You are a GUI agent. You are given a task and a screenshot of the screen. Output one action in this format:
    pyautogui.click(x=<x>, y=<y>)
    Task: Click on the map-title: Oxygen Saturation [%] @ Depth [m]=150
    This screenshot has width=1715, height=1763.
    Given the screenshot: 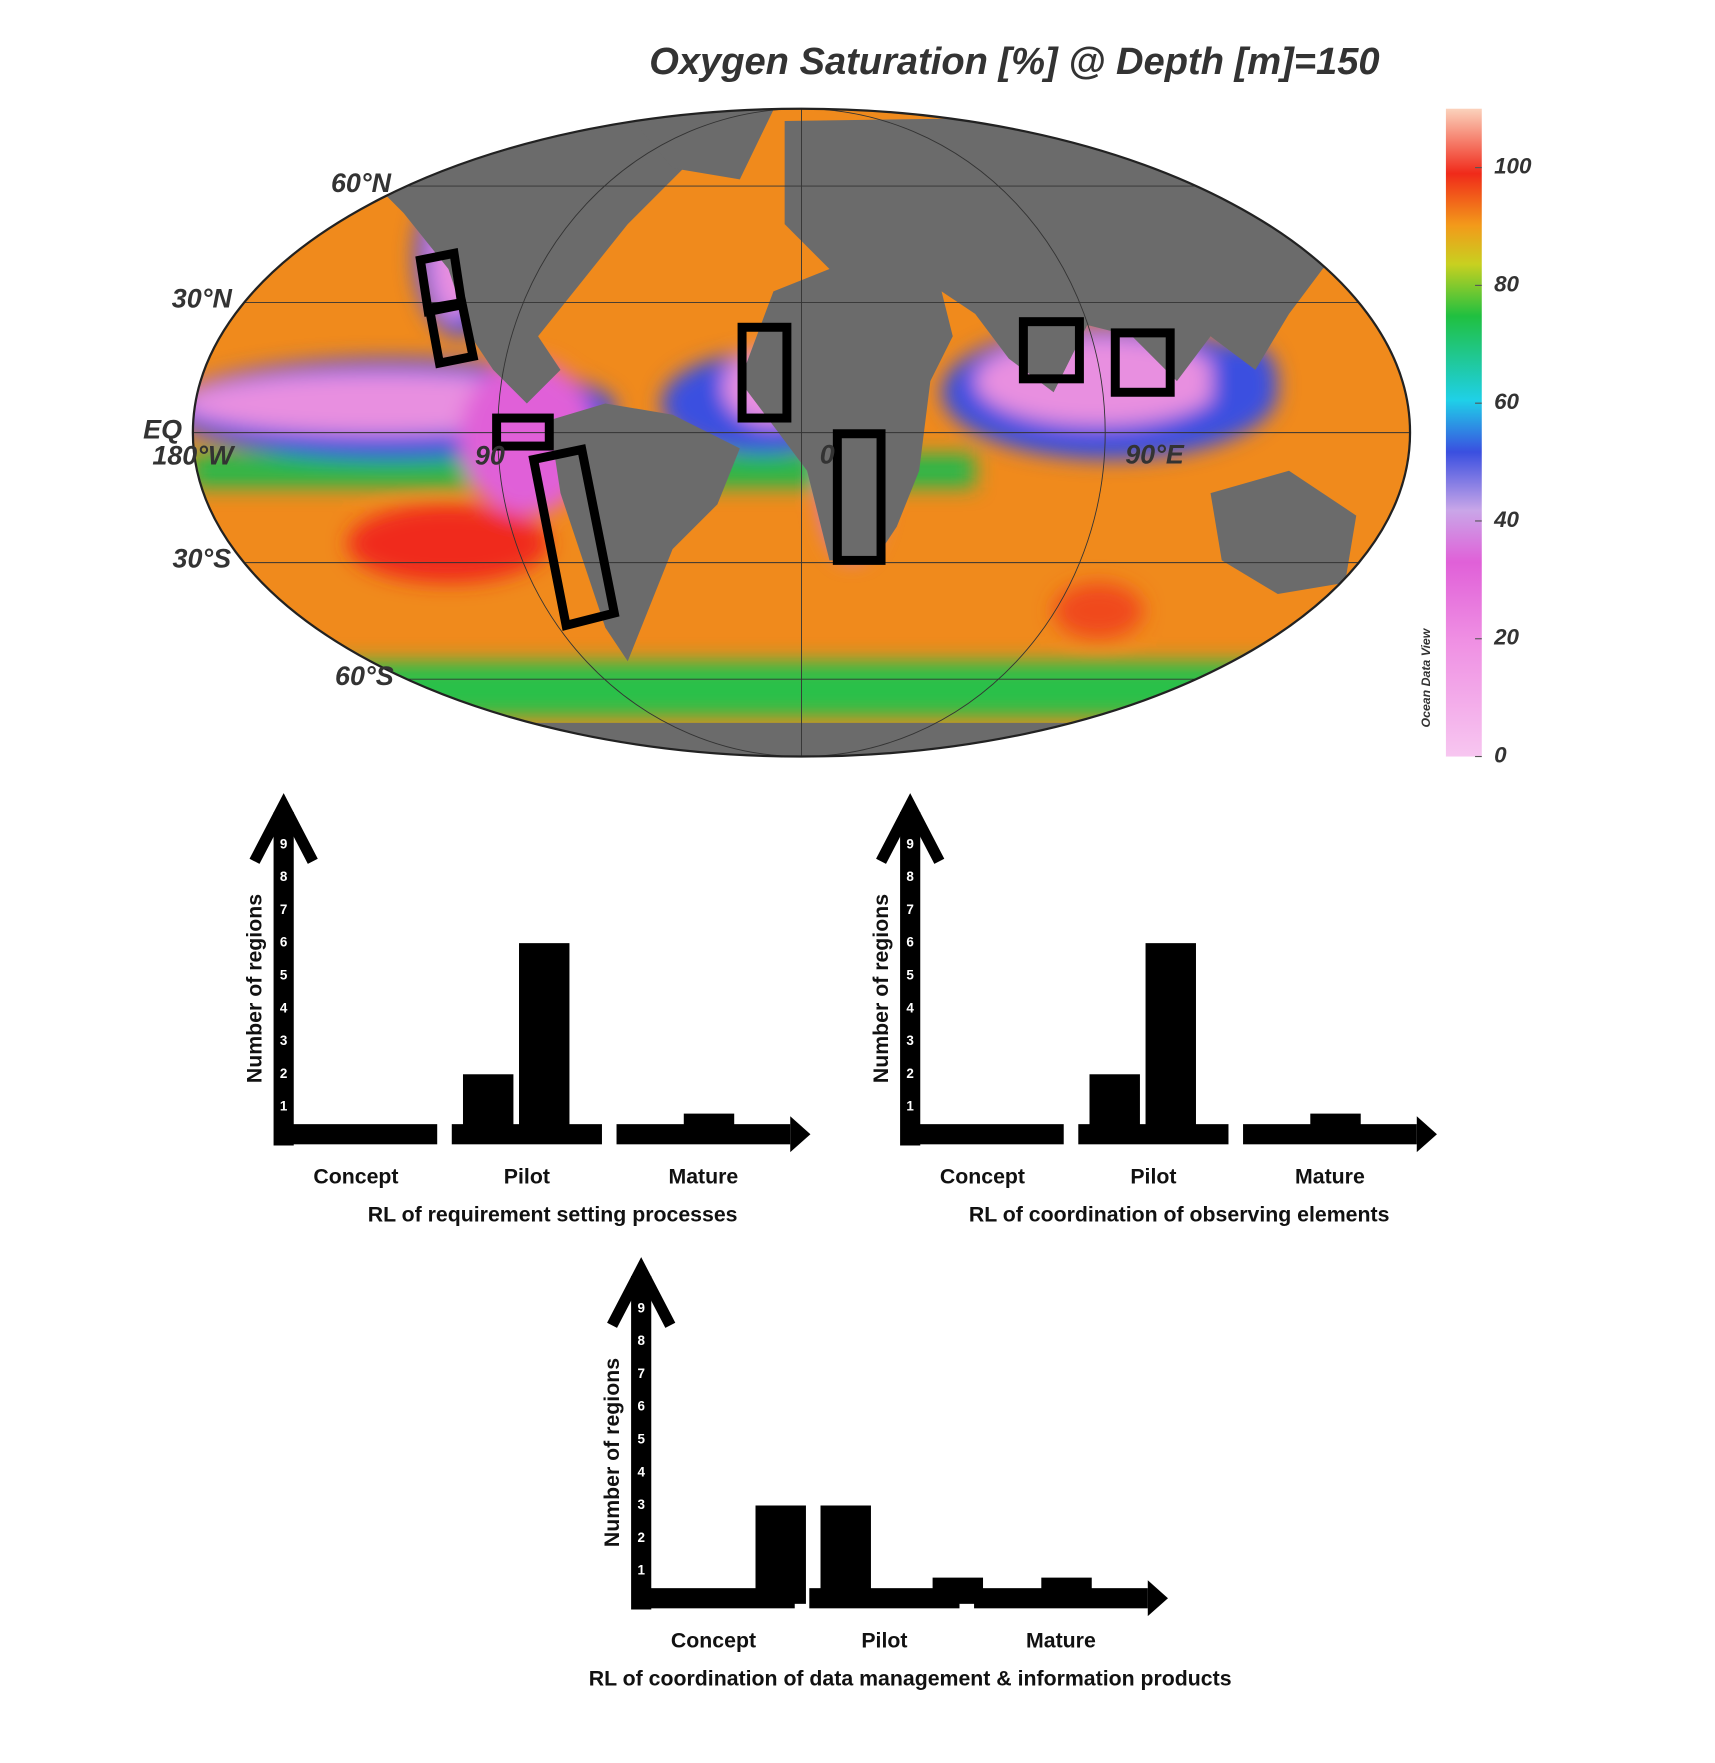 What is the action you would take?
    pyautogui.click(x=1014, y=62)
    